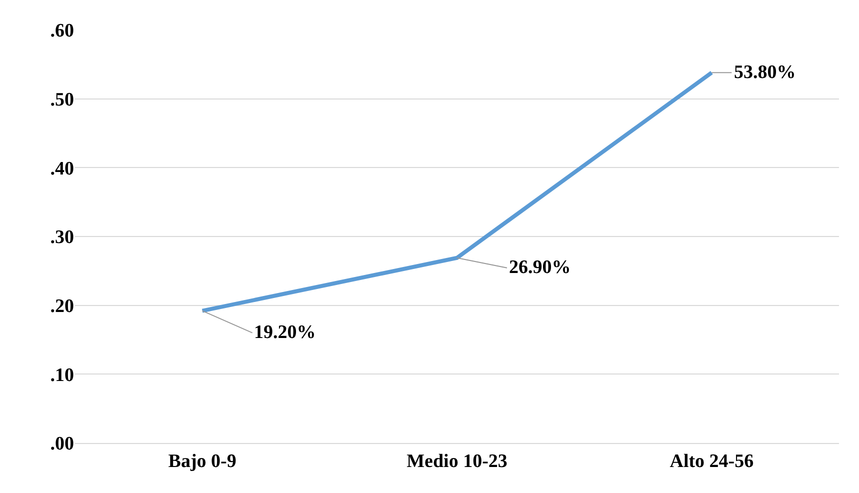 This screenshot has width=859, height=493. What do you see at coordinates (62, 444) in the screenshot?
I see `y-tick-label: .00` at bounding box center [62, 444].